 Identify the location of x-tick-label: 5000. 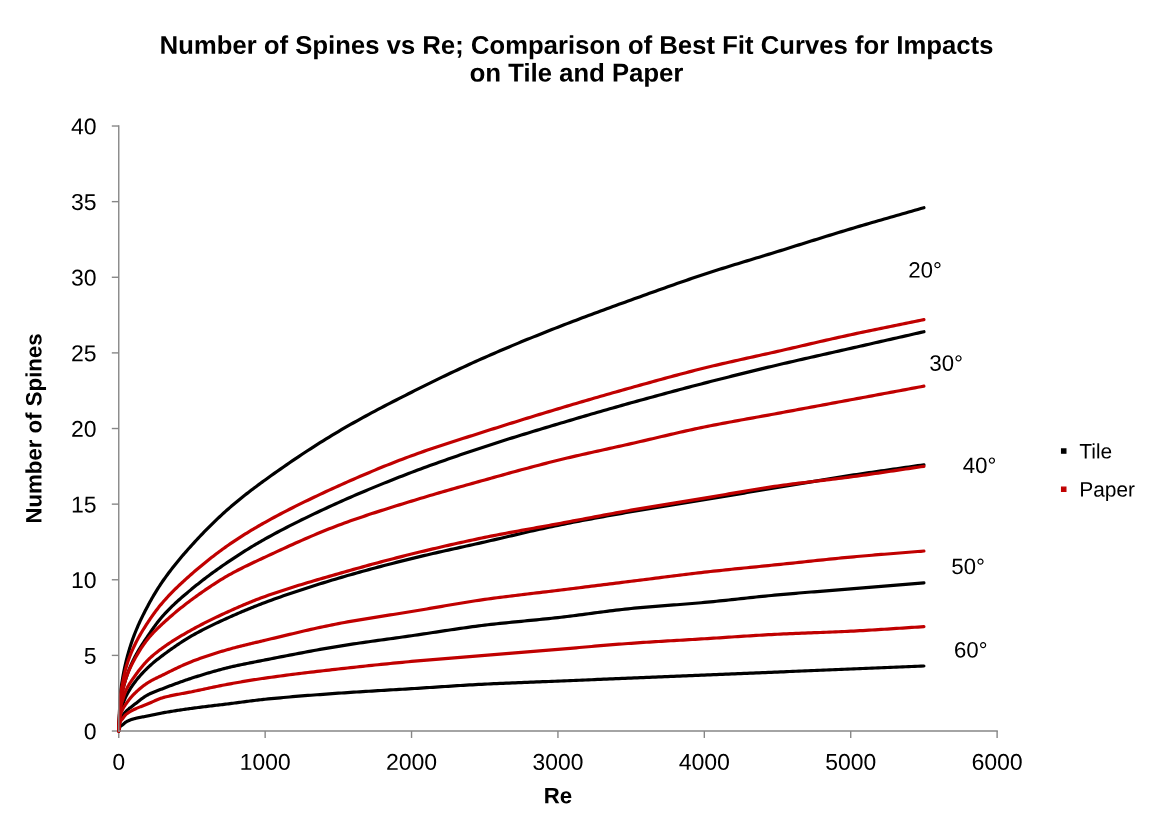
(851, 762).